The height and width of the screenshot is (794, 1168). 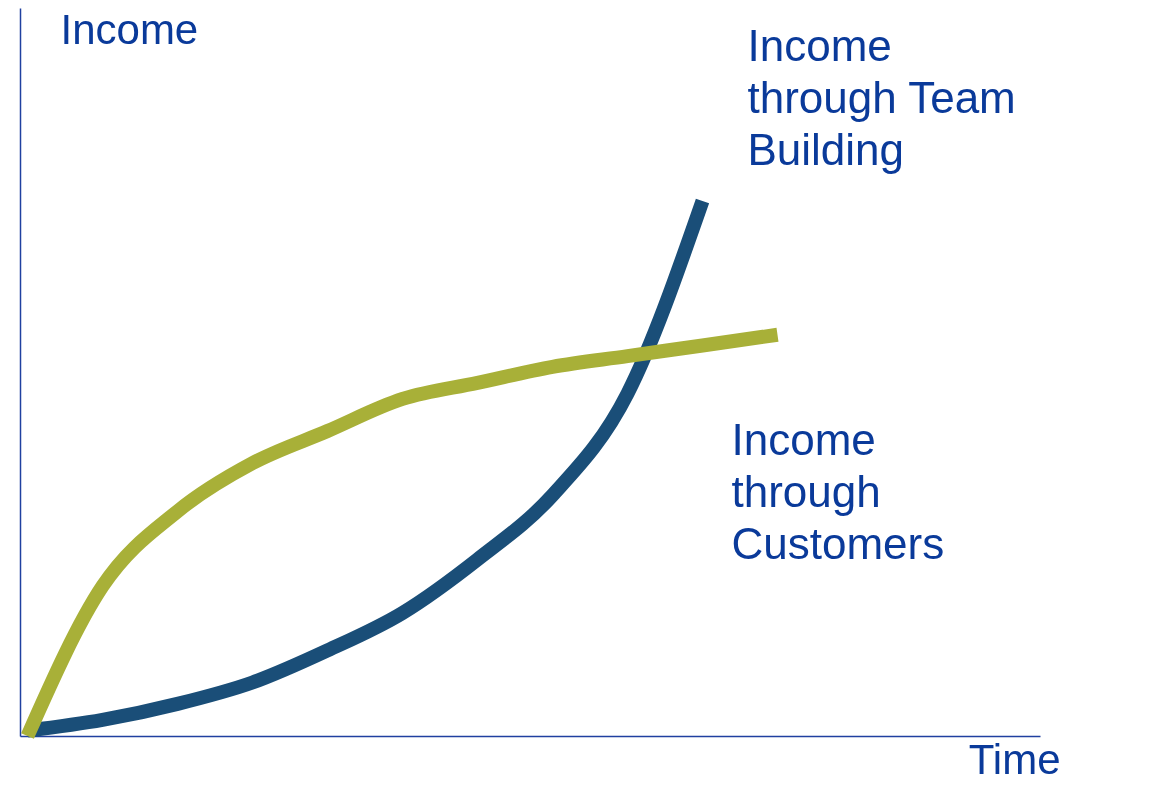 I want to click on x-axis-title: Time, so click(x=1014, y=759).